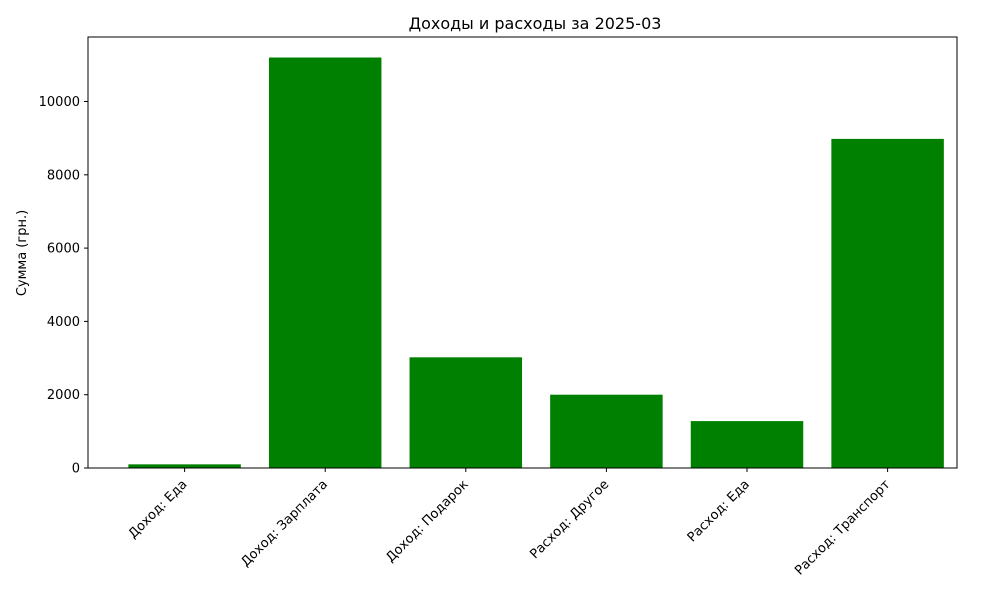 The width and height of the screenshot is (1000, 600). What do you see at coordinates (63, 395) in the screenshot?
I see `y-tick-label: 2000` at bounding box center [63, 395].